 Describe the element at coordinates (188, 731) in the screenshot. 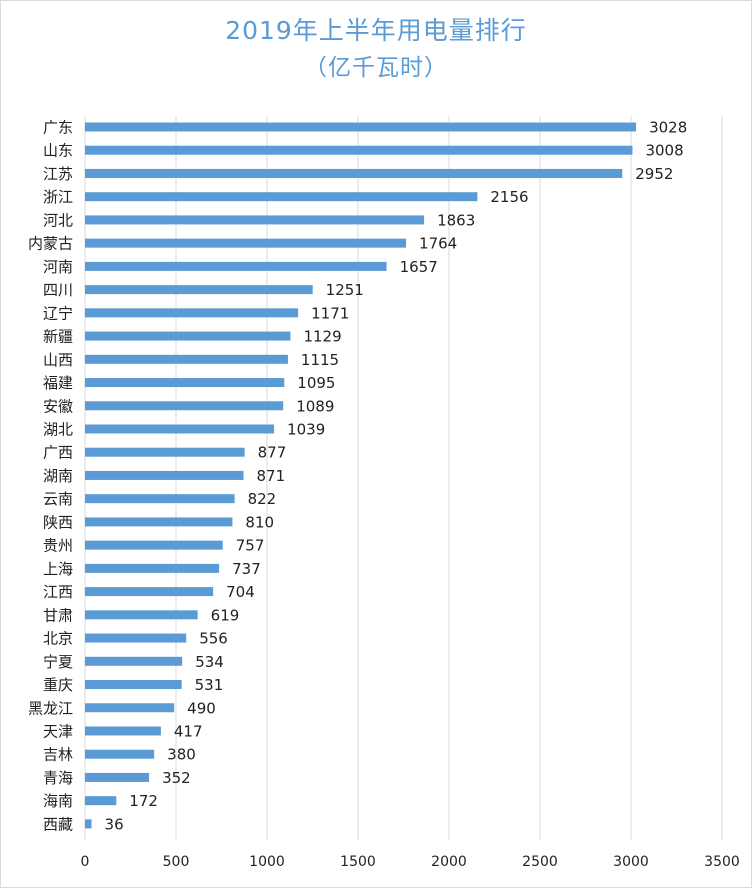

I see `value-label: 417` at that location.